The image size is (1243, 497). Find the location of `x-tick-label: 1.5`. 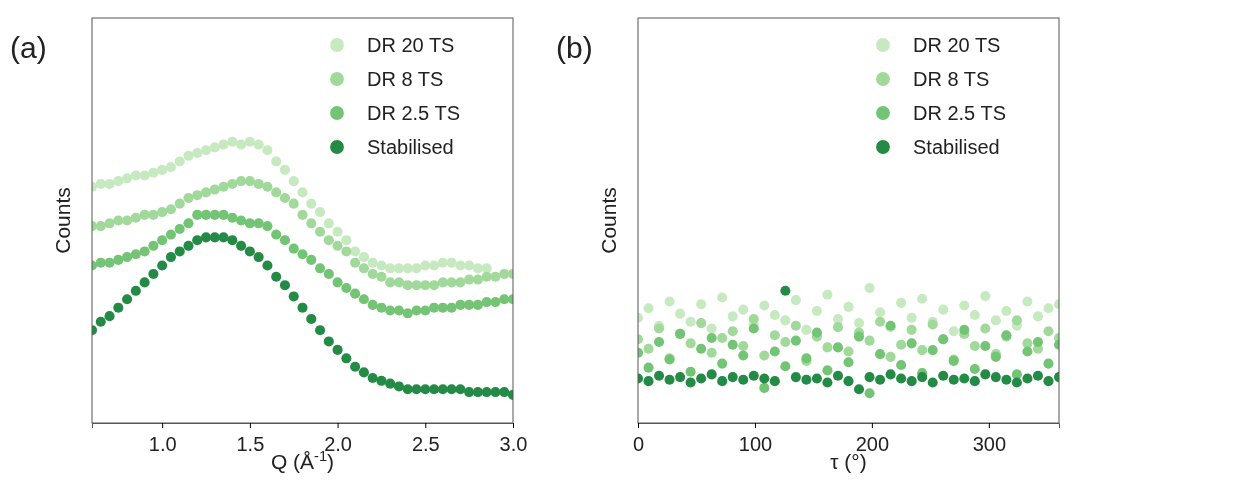

x-tick-label: 1.5 is located at coordinates (250, 444).